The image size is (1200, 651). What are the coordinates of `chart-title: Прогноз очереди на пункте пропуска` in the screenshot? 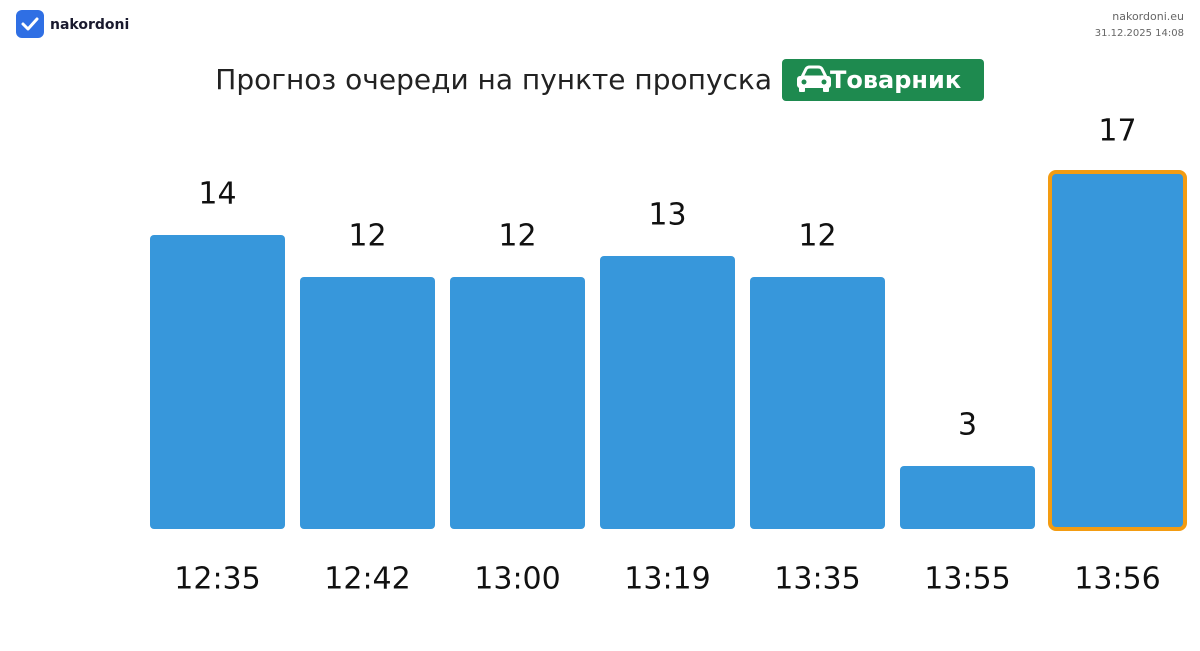 It's located at (493, 79).